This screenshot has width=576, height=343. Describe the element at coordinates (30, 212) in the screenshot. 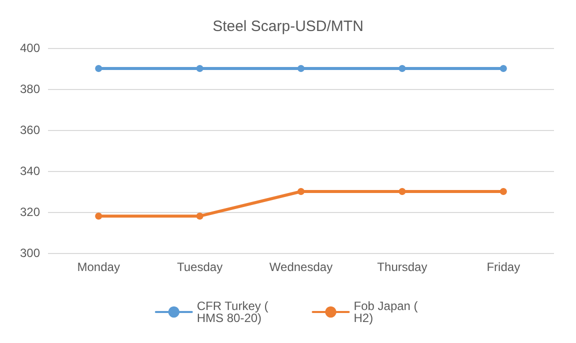

I see `y-tick-label: 320` at that location.